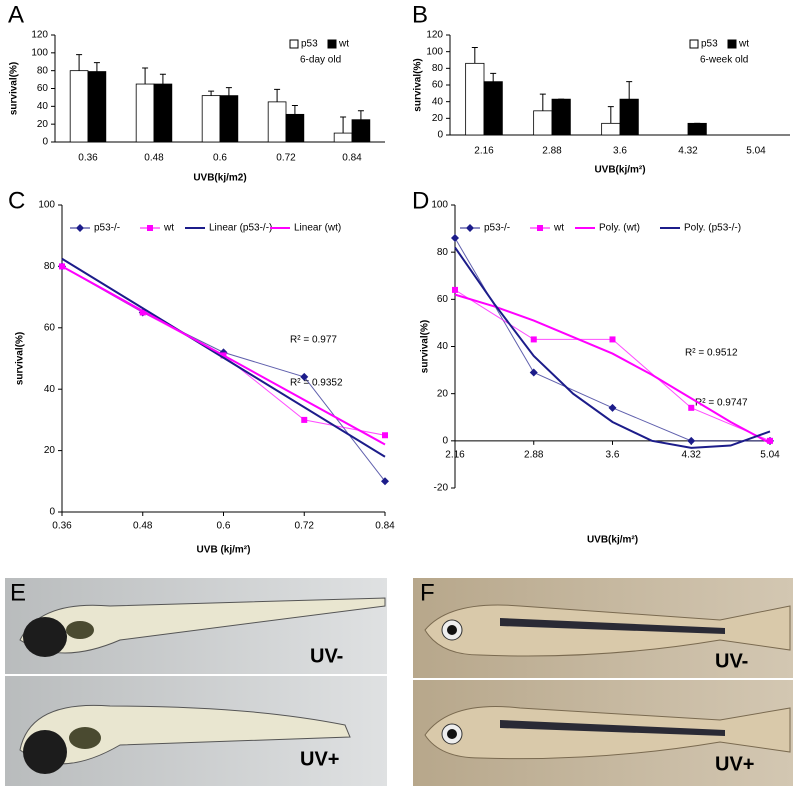 The height and width of the screenshot is (791, 800). What do you see at coordinates (62, 526) in the screenshot?
I see `x-tick-label: 0.36` at bounding box center [62, 526].